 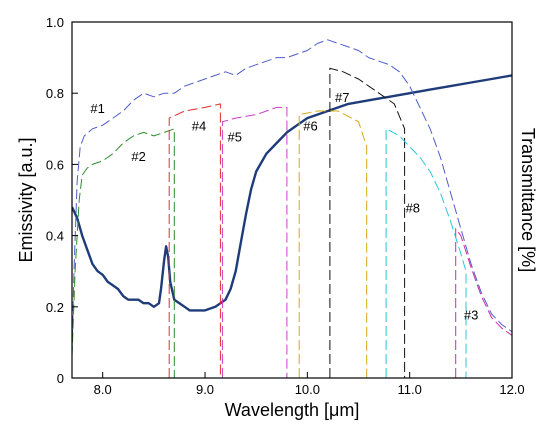 What do you see at coordinates (471, 314) in the screenshot?
I see `series-annotation: #3` at bounding box center [471, 314].